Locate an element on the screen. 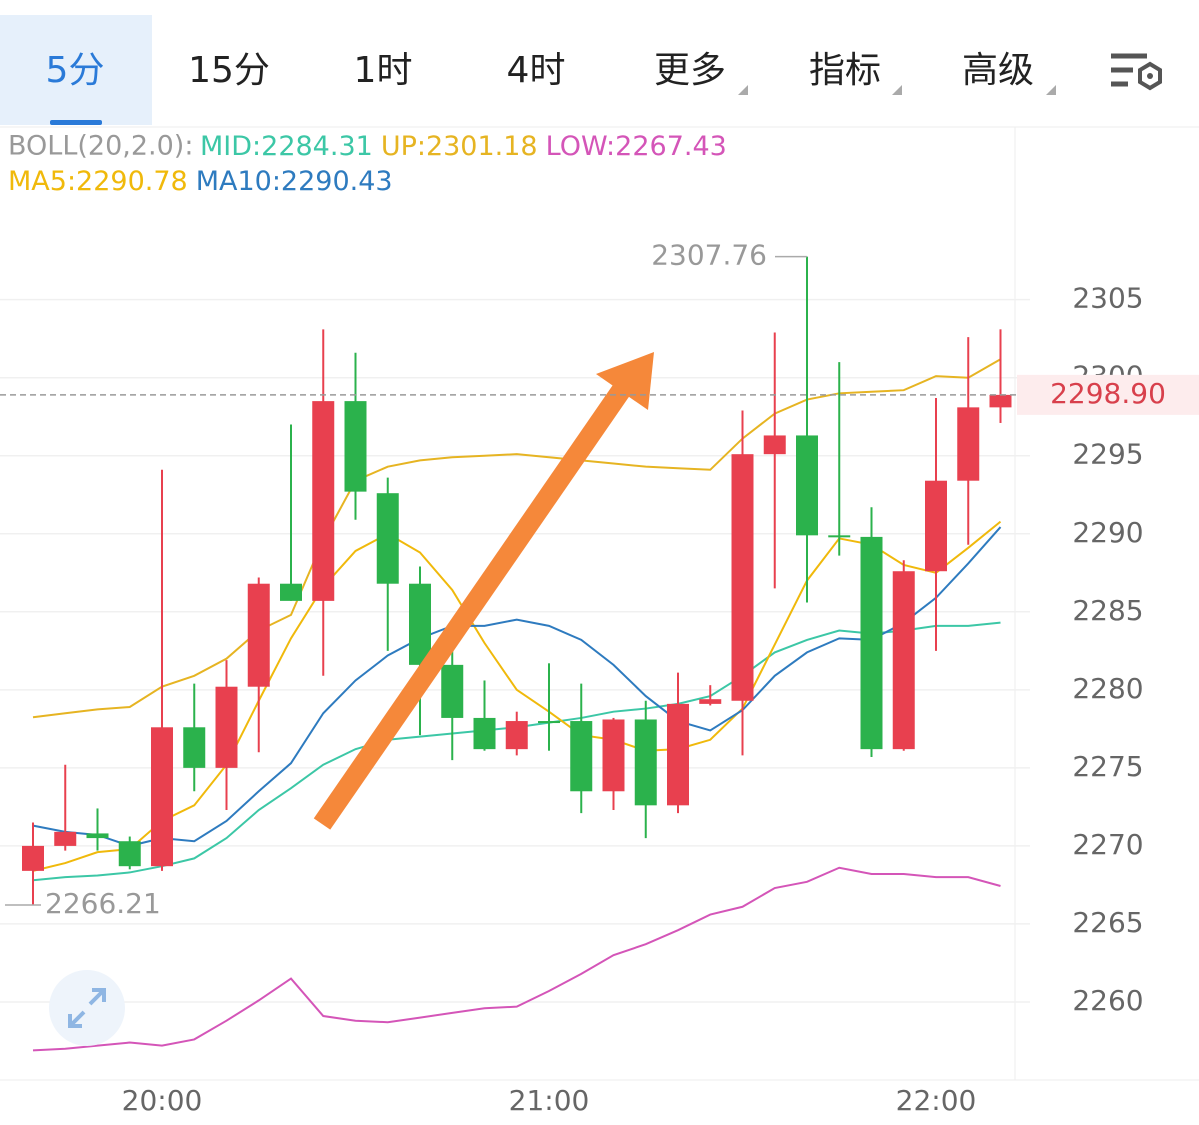 This screenshot has width=1199, height=1125. y-tick-label: 2270 is located at coordinates (1107, 844).